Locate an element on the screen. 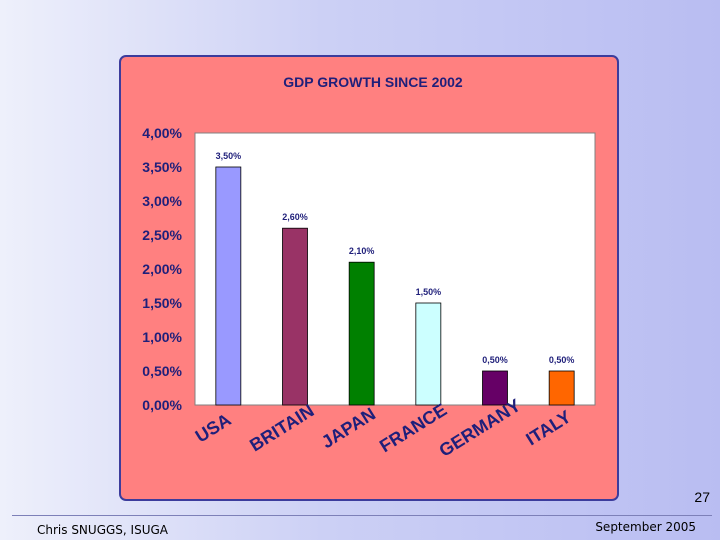 The width and height of the screenshot is (720, 540). data-label-germany: 0,50% is located at coordinates (495, 360).